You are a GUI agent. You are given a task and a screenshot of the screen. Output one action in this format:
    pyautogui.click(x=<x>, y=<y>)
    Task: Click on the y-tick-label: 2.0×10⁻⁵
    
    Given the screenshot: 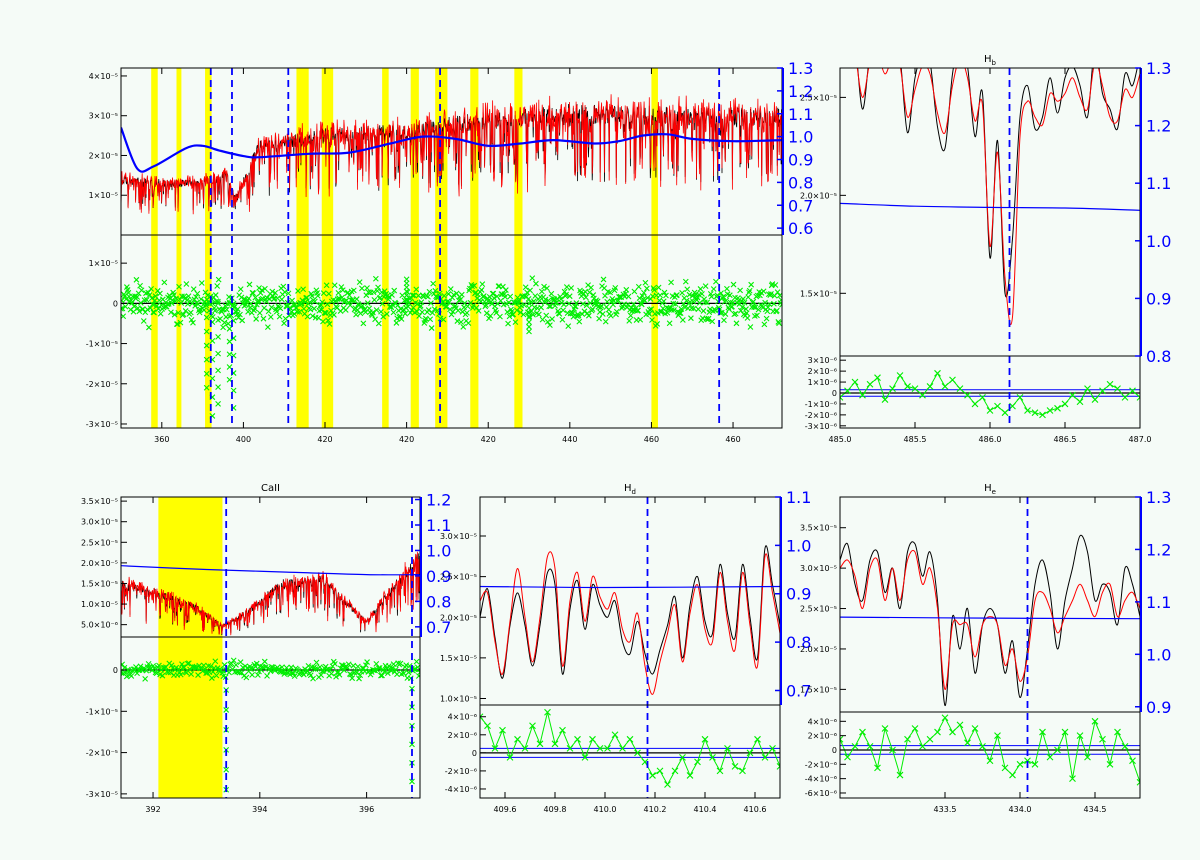 What is the action you would take?
    pyautogui.click(x=99, y=563)
    